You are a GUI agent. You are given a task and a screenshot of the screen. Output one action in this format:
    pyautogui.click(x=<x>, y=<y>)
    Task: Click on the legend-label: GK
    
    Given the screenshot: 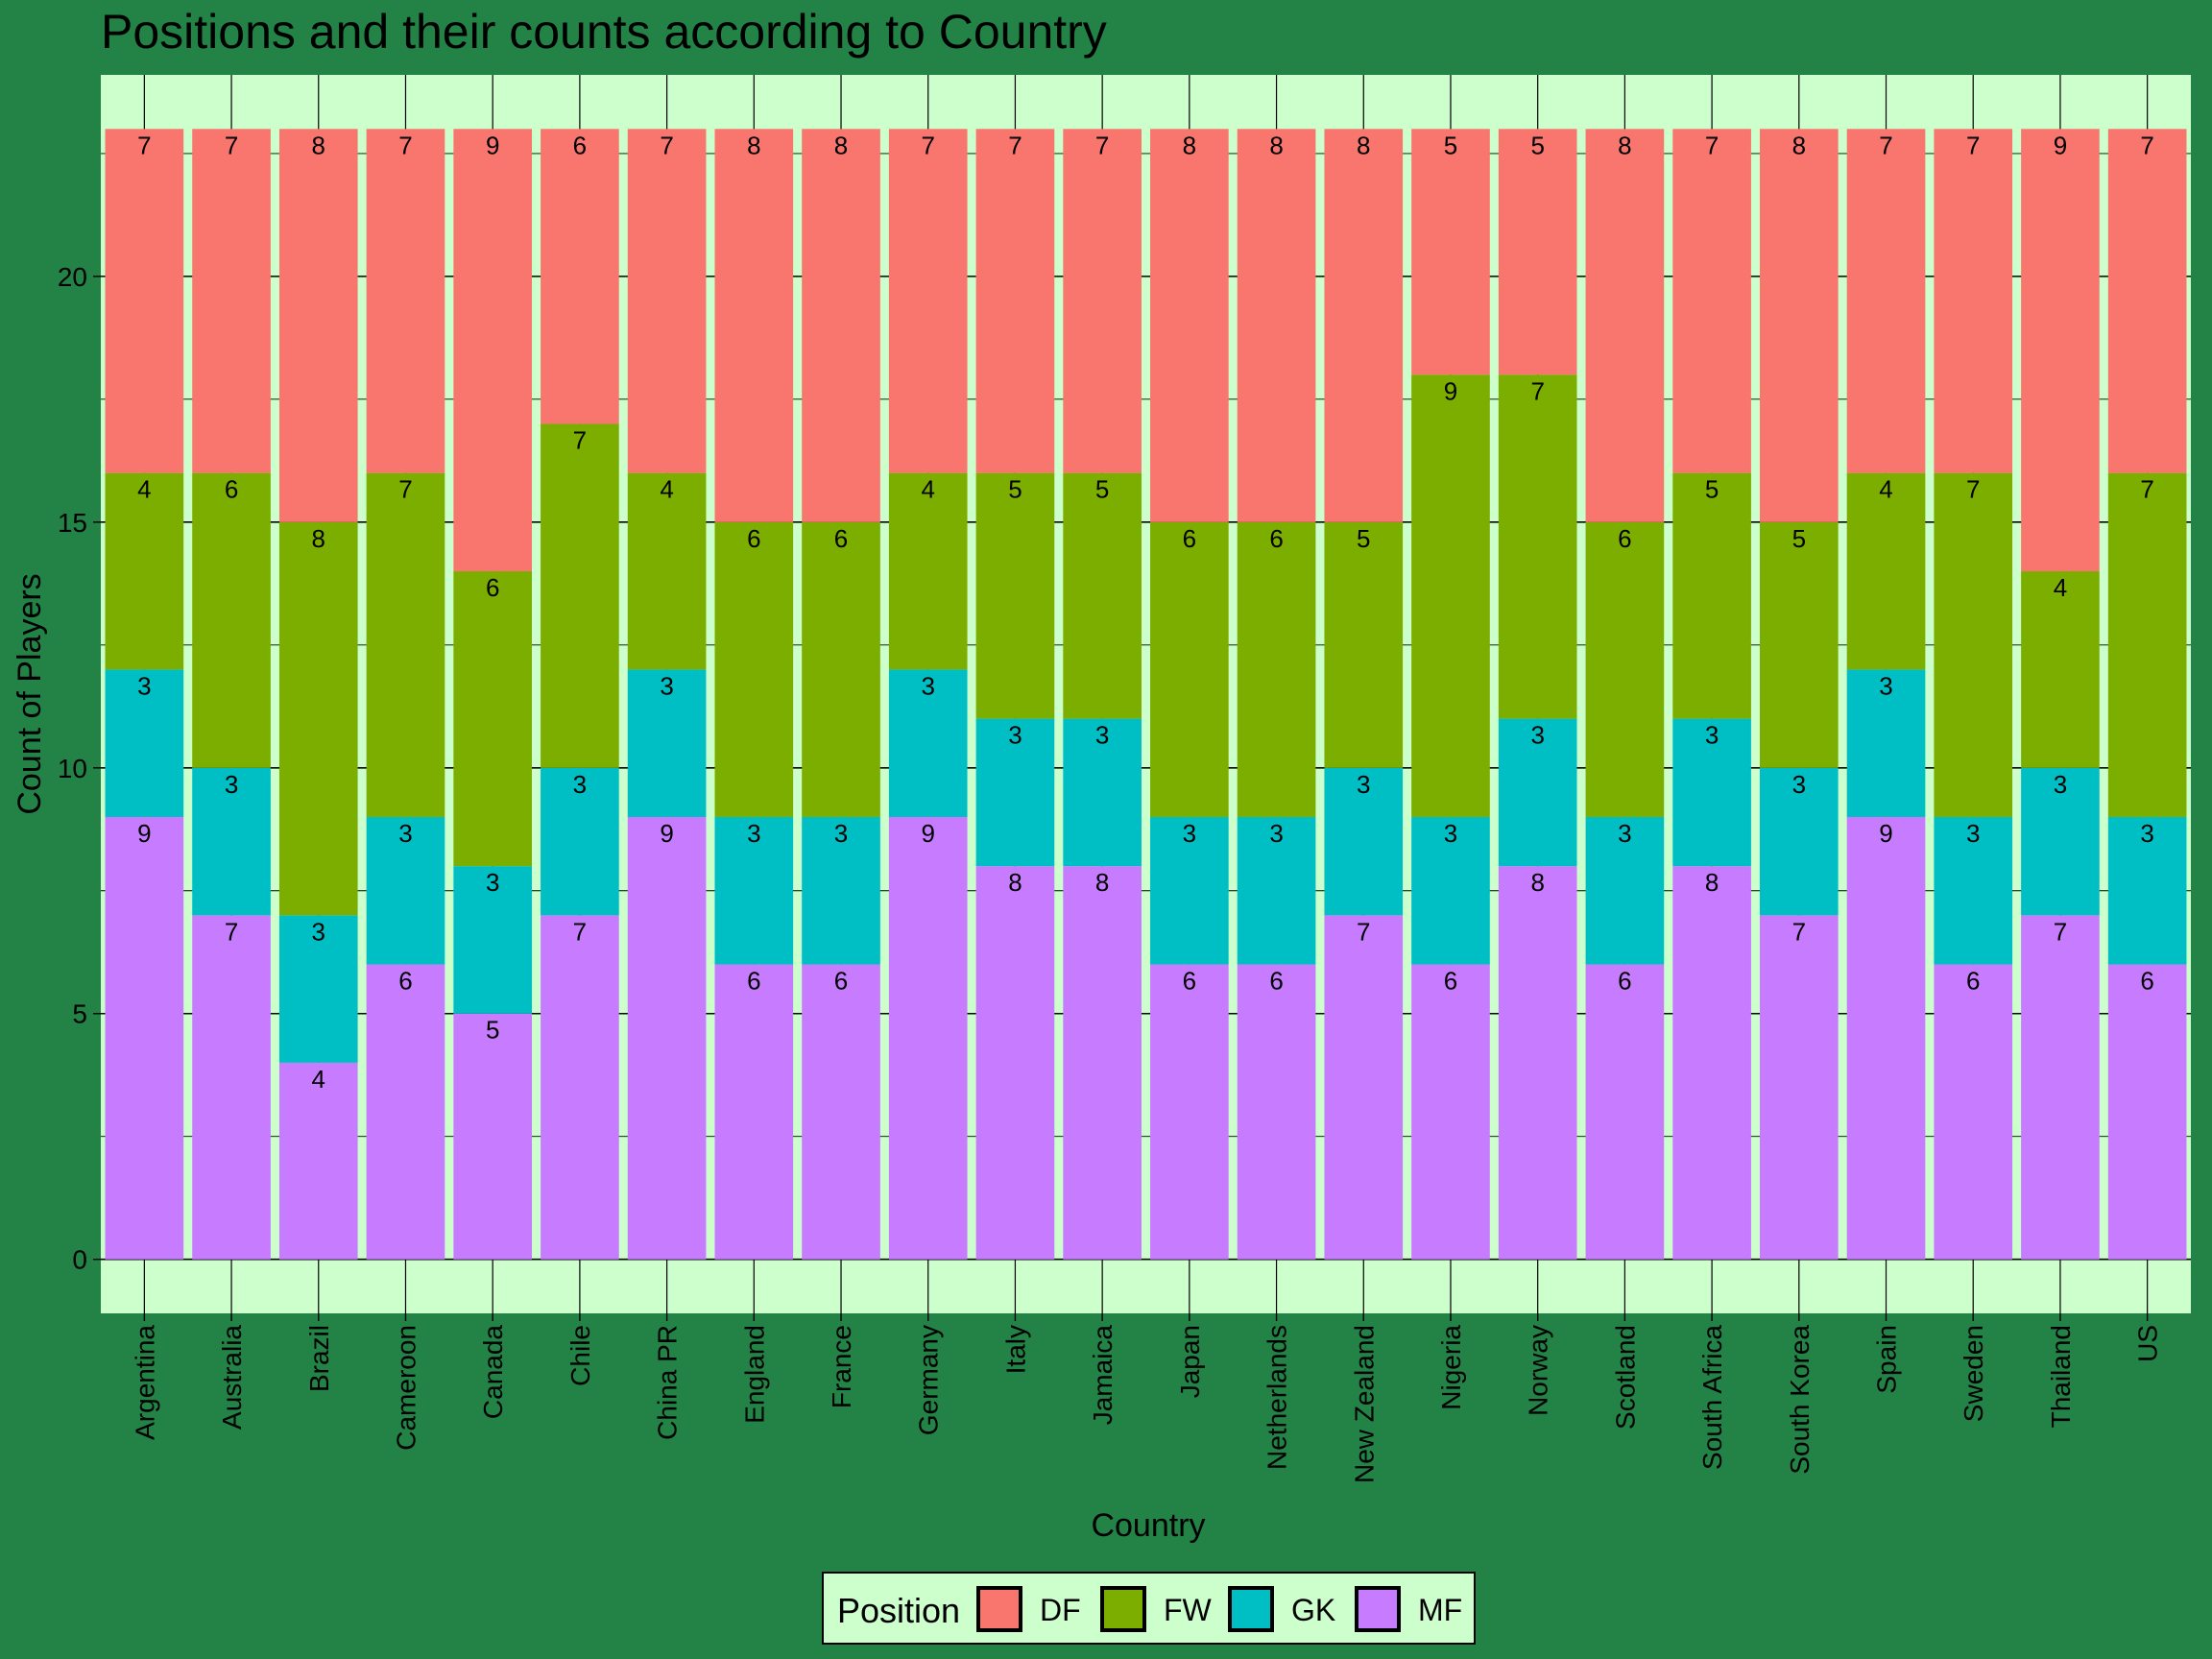 What is the action you would take?
    pyautogui.click(x=1313, y=1610)
    